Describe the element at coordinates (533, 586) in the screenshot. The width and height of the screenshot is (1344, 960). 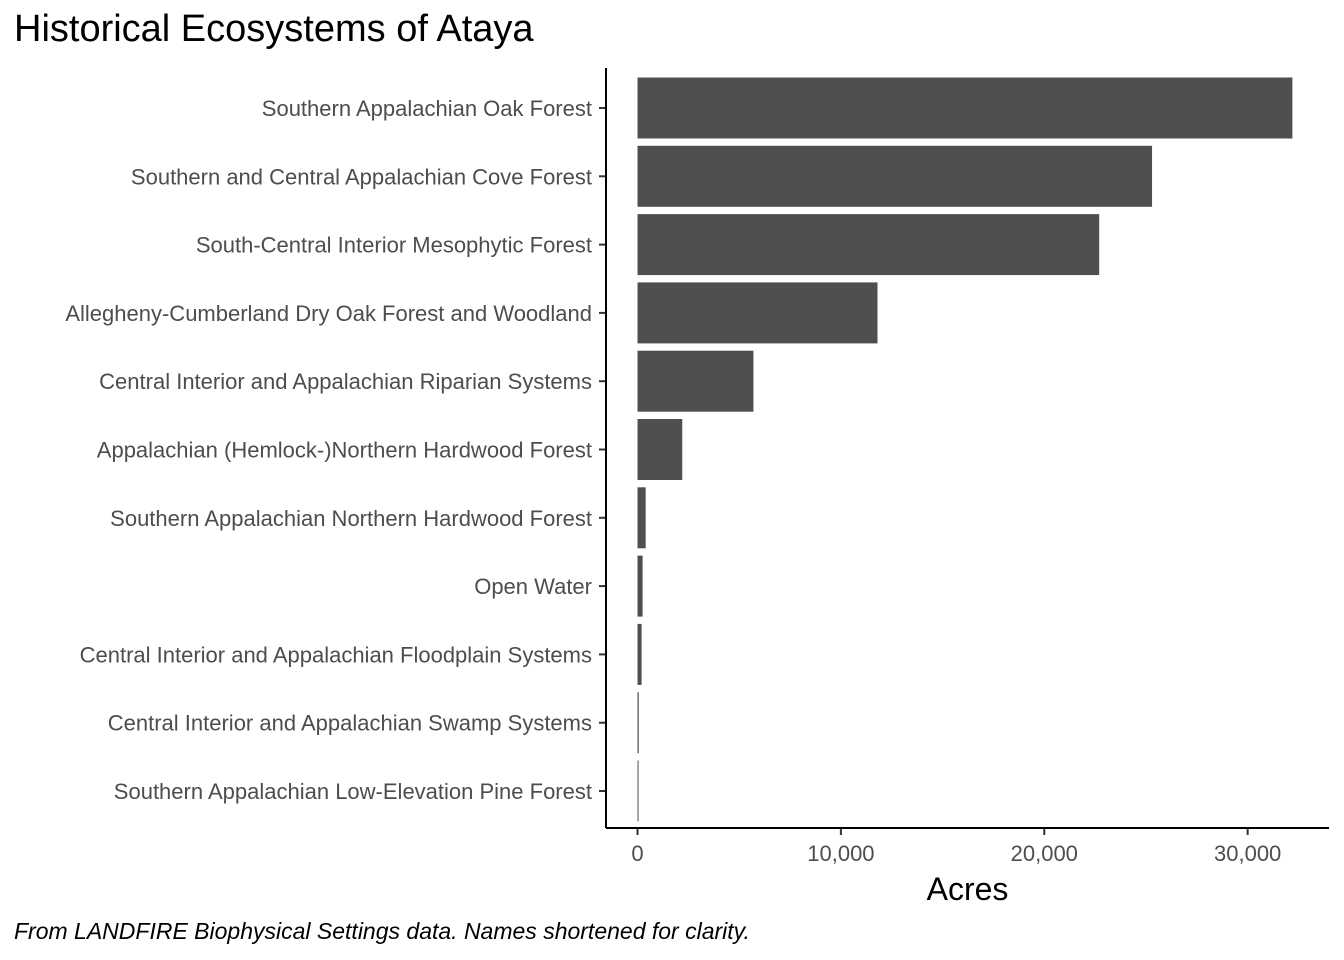
I see `y-tick-label: Open Water` at that location.